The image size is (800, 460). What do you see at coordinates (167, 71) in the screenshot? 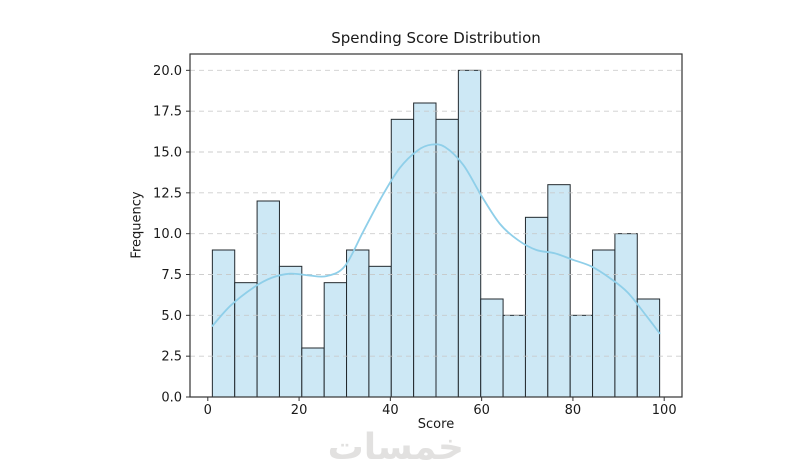
I see `y-tick-label: 20.0` at bounding box center [167, 71].